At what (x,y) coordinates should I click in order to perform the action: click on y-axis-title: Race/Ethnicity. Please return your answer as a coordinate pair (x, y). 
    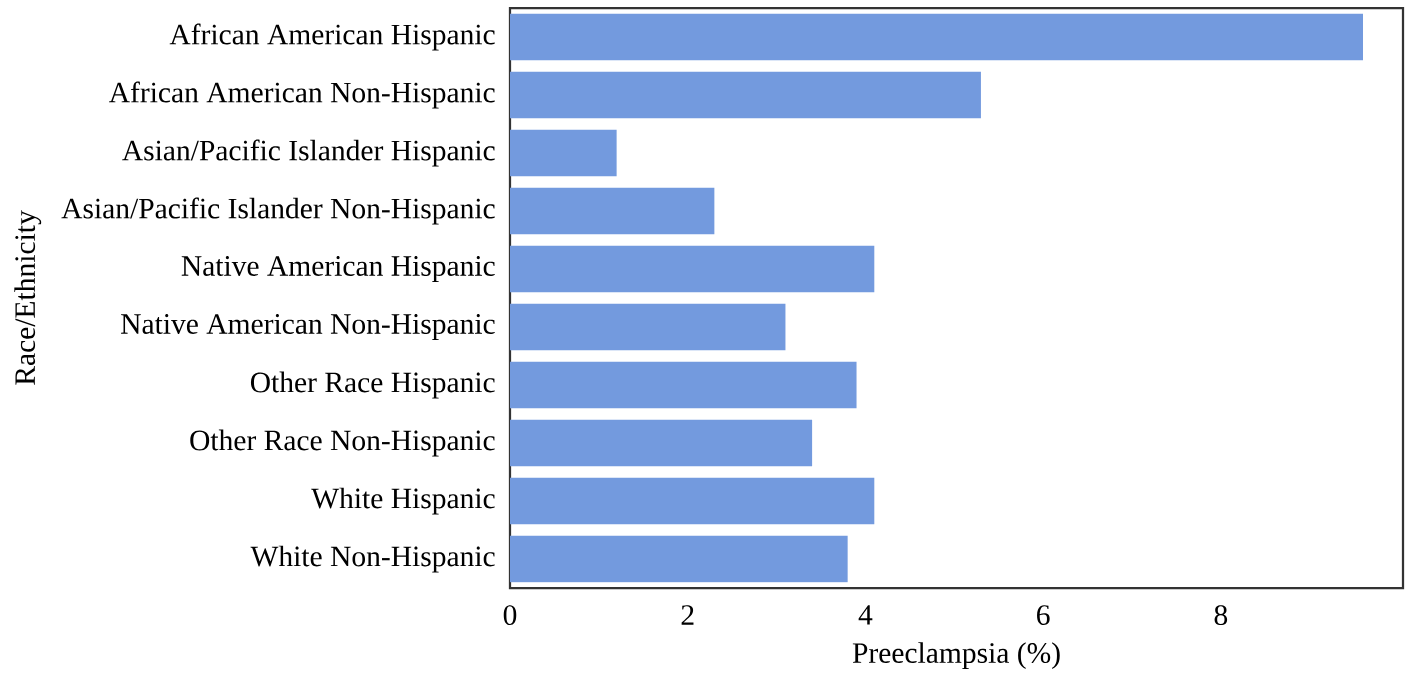
    Looking at the image, I should click on (28, 297).